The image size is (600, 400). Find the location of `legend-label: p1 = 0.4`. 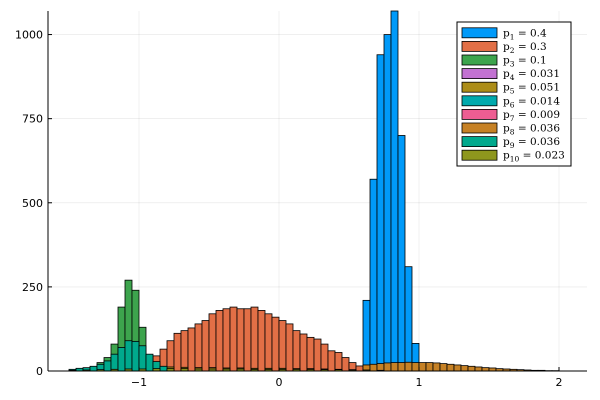

legend-label: p1 = 0.4 is located at coordinates (525, 34).